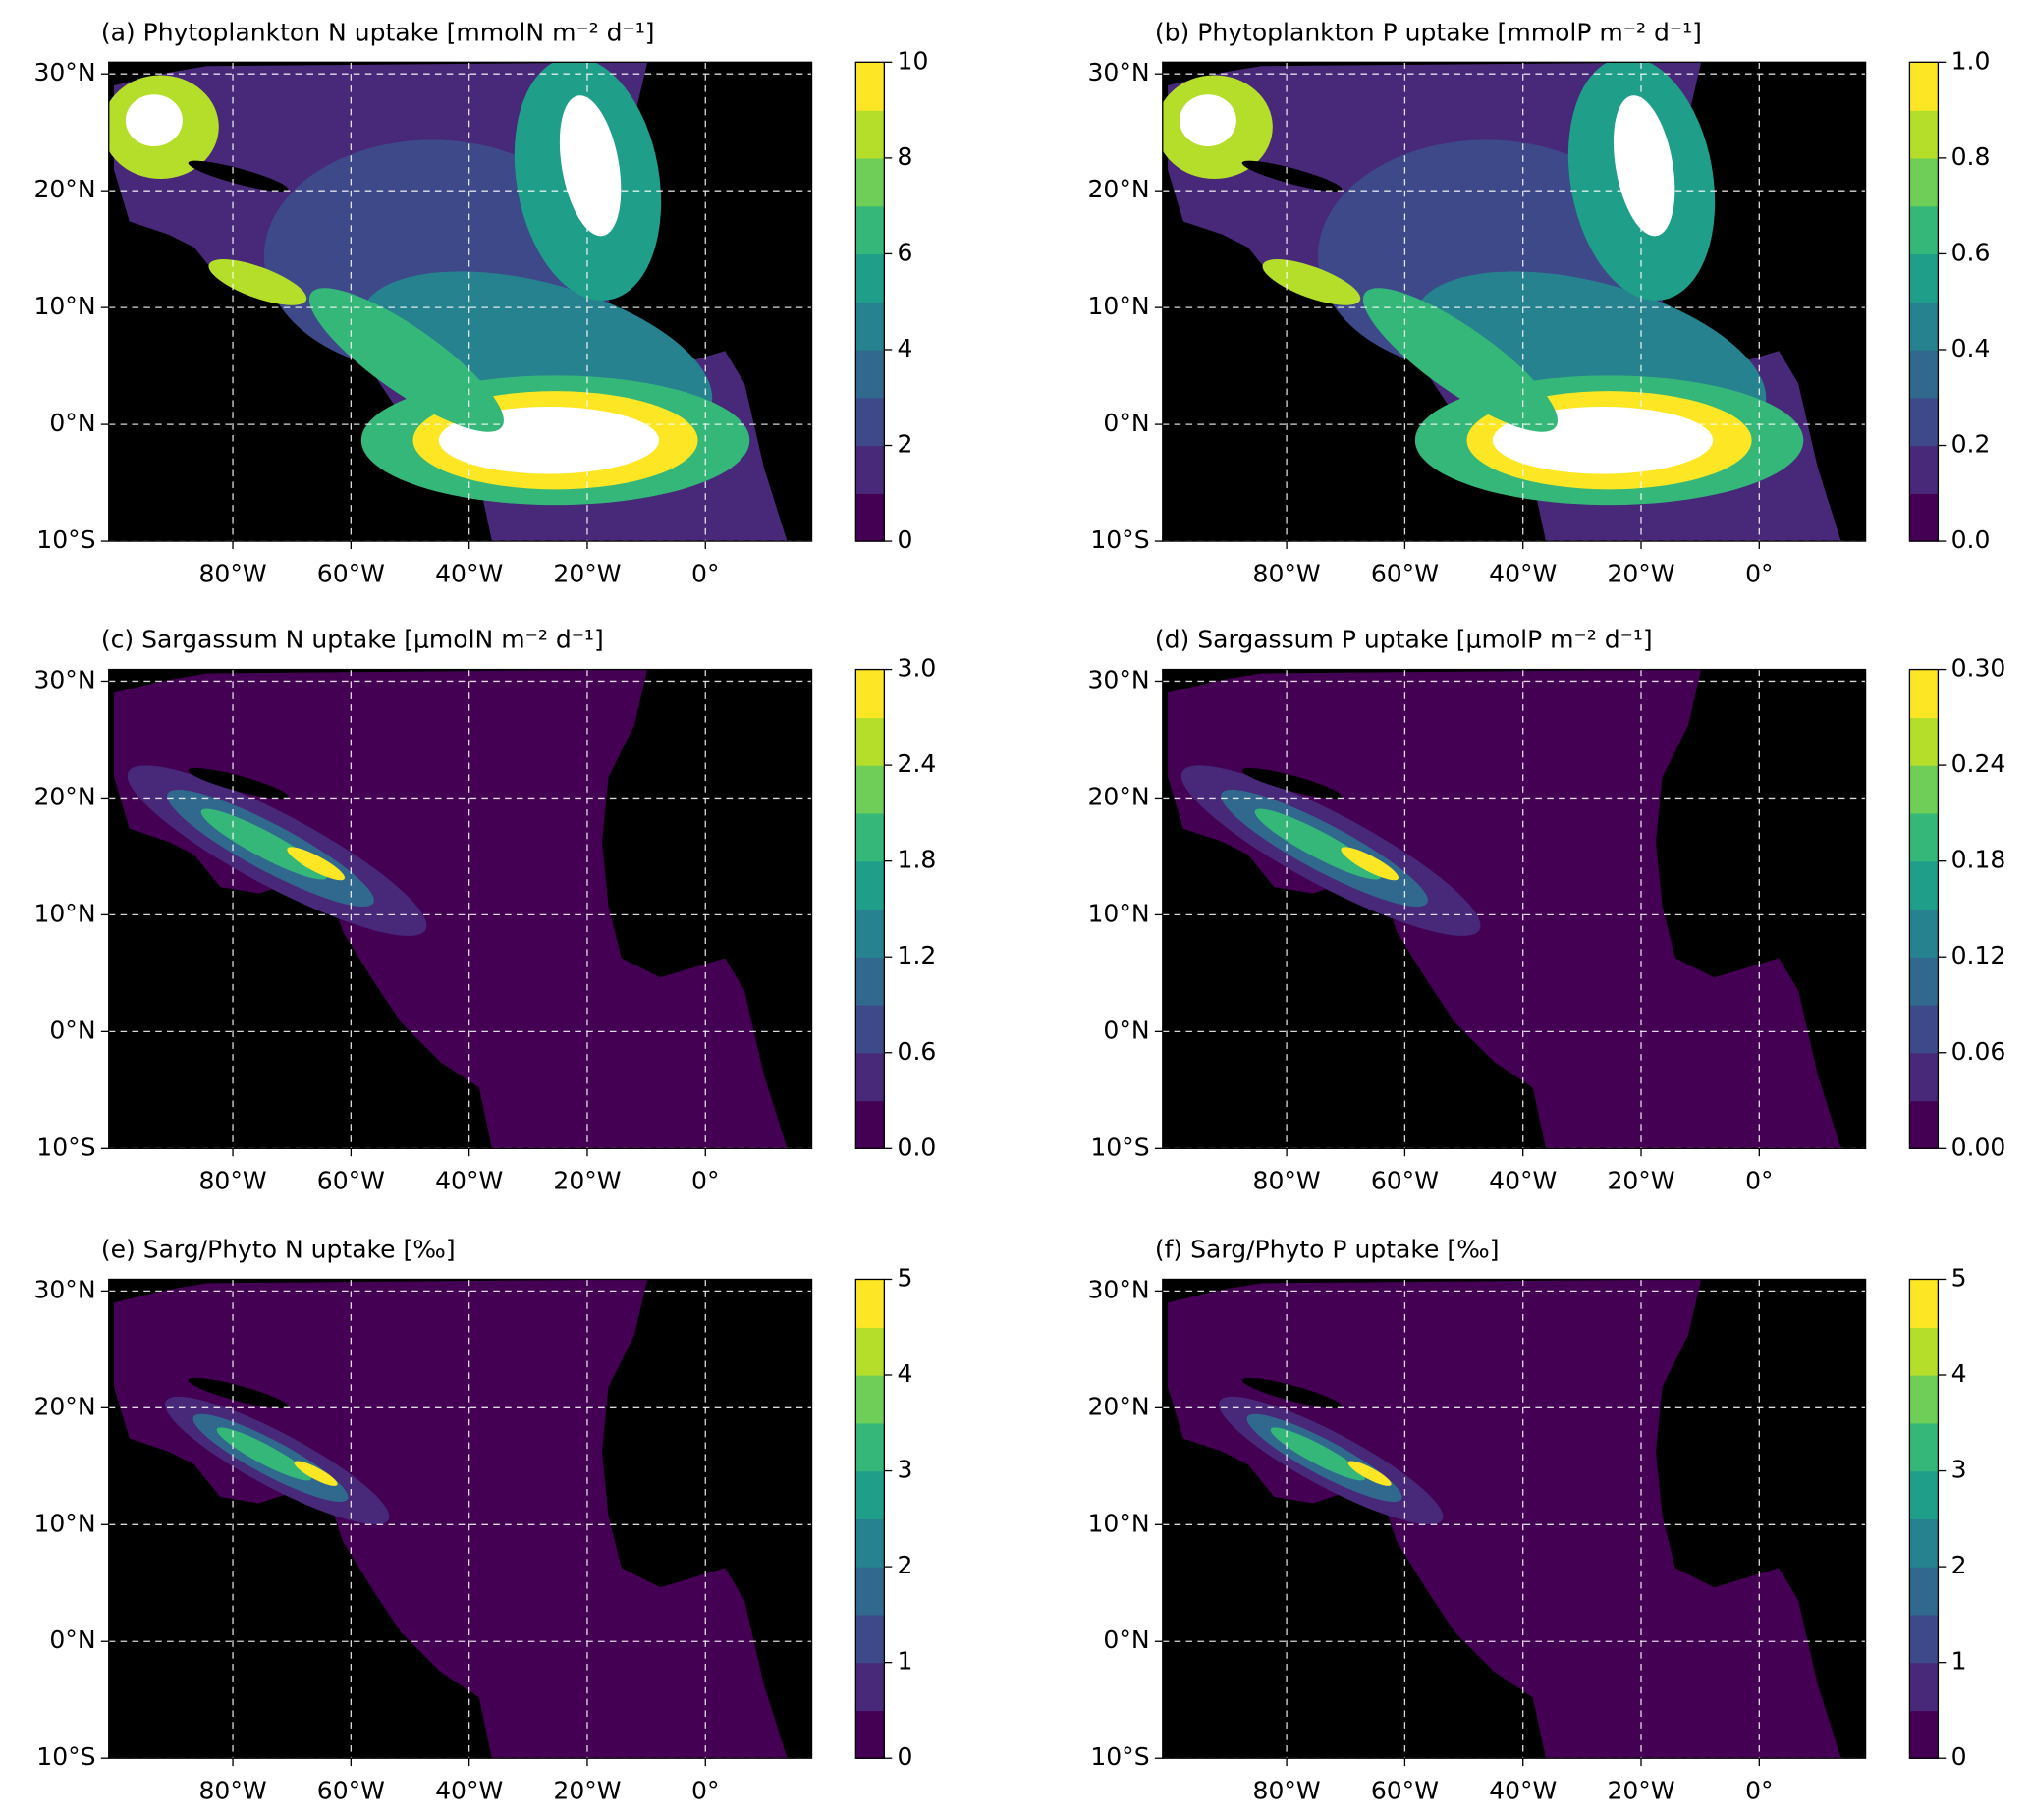 This screenshot has height=1820, width=2030. Describe the element at coordinates (1971, 252) in the screenshot. I see `colorbar-tick-label: 0.6` at that location.